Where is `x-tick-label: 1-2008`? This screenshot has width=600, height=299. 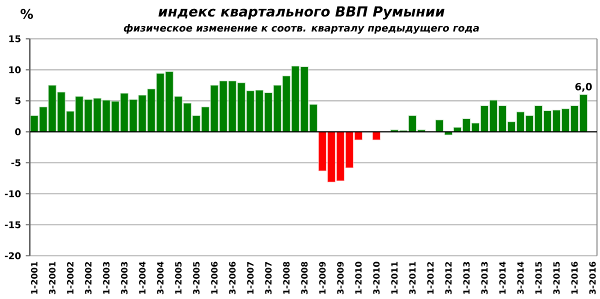
x-tick-label: 1-2008 is located at coordinates (286, 278).